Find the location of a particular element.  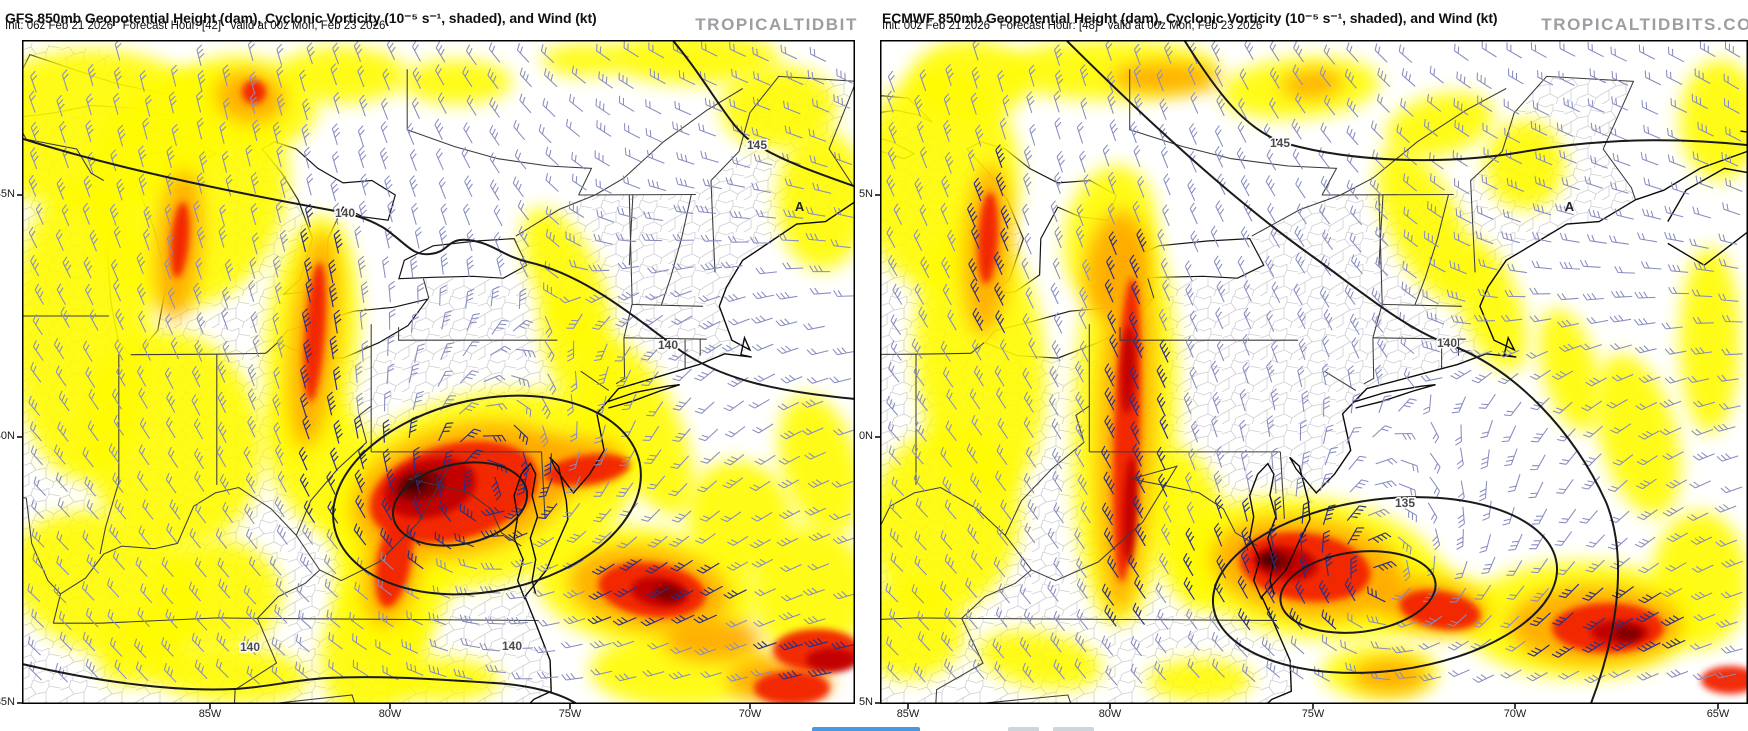

tropicaltidbits-watermark: TROPICALTIDBIT is located at coordinates (776, 24).